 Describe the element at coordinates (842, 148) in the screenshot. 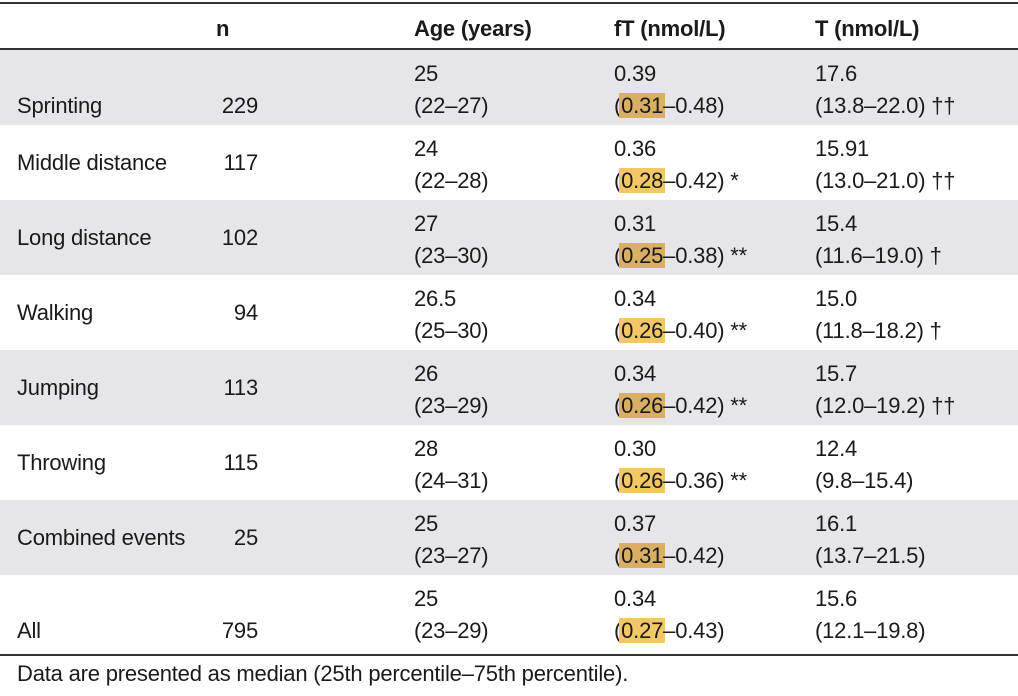

I see `t-median: 15.91` at that location.